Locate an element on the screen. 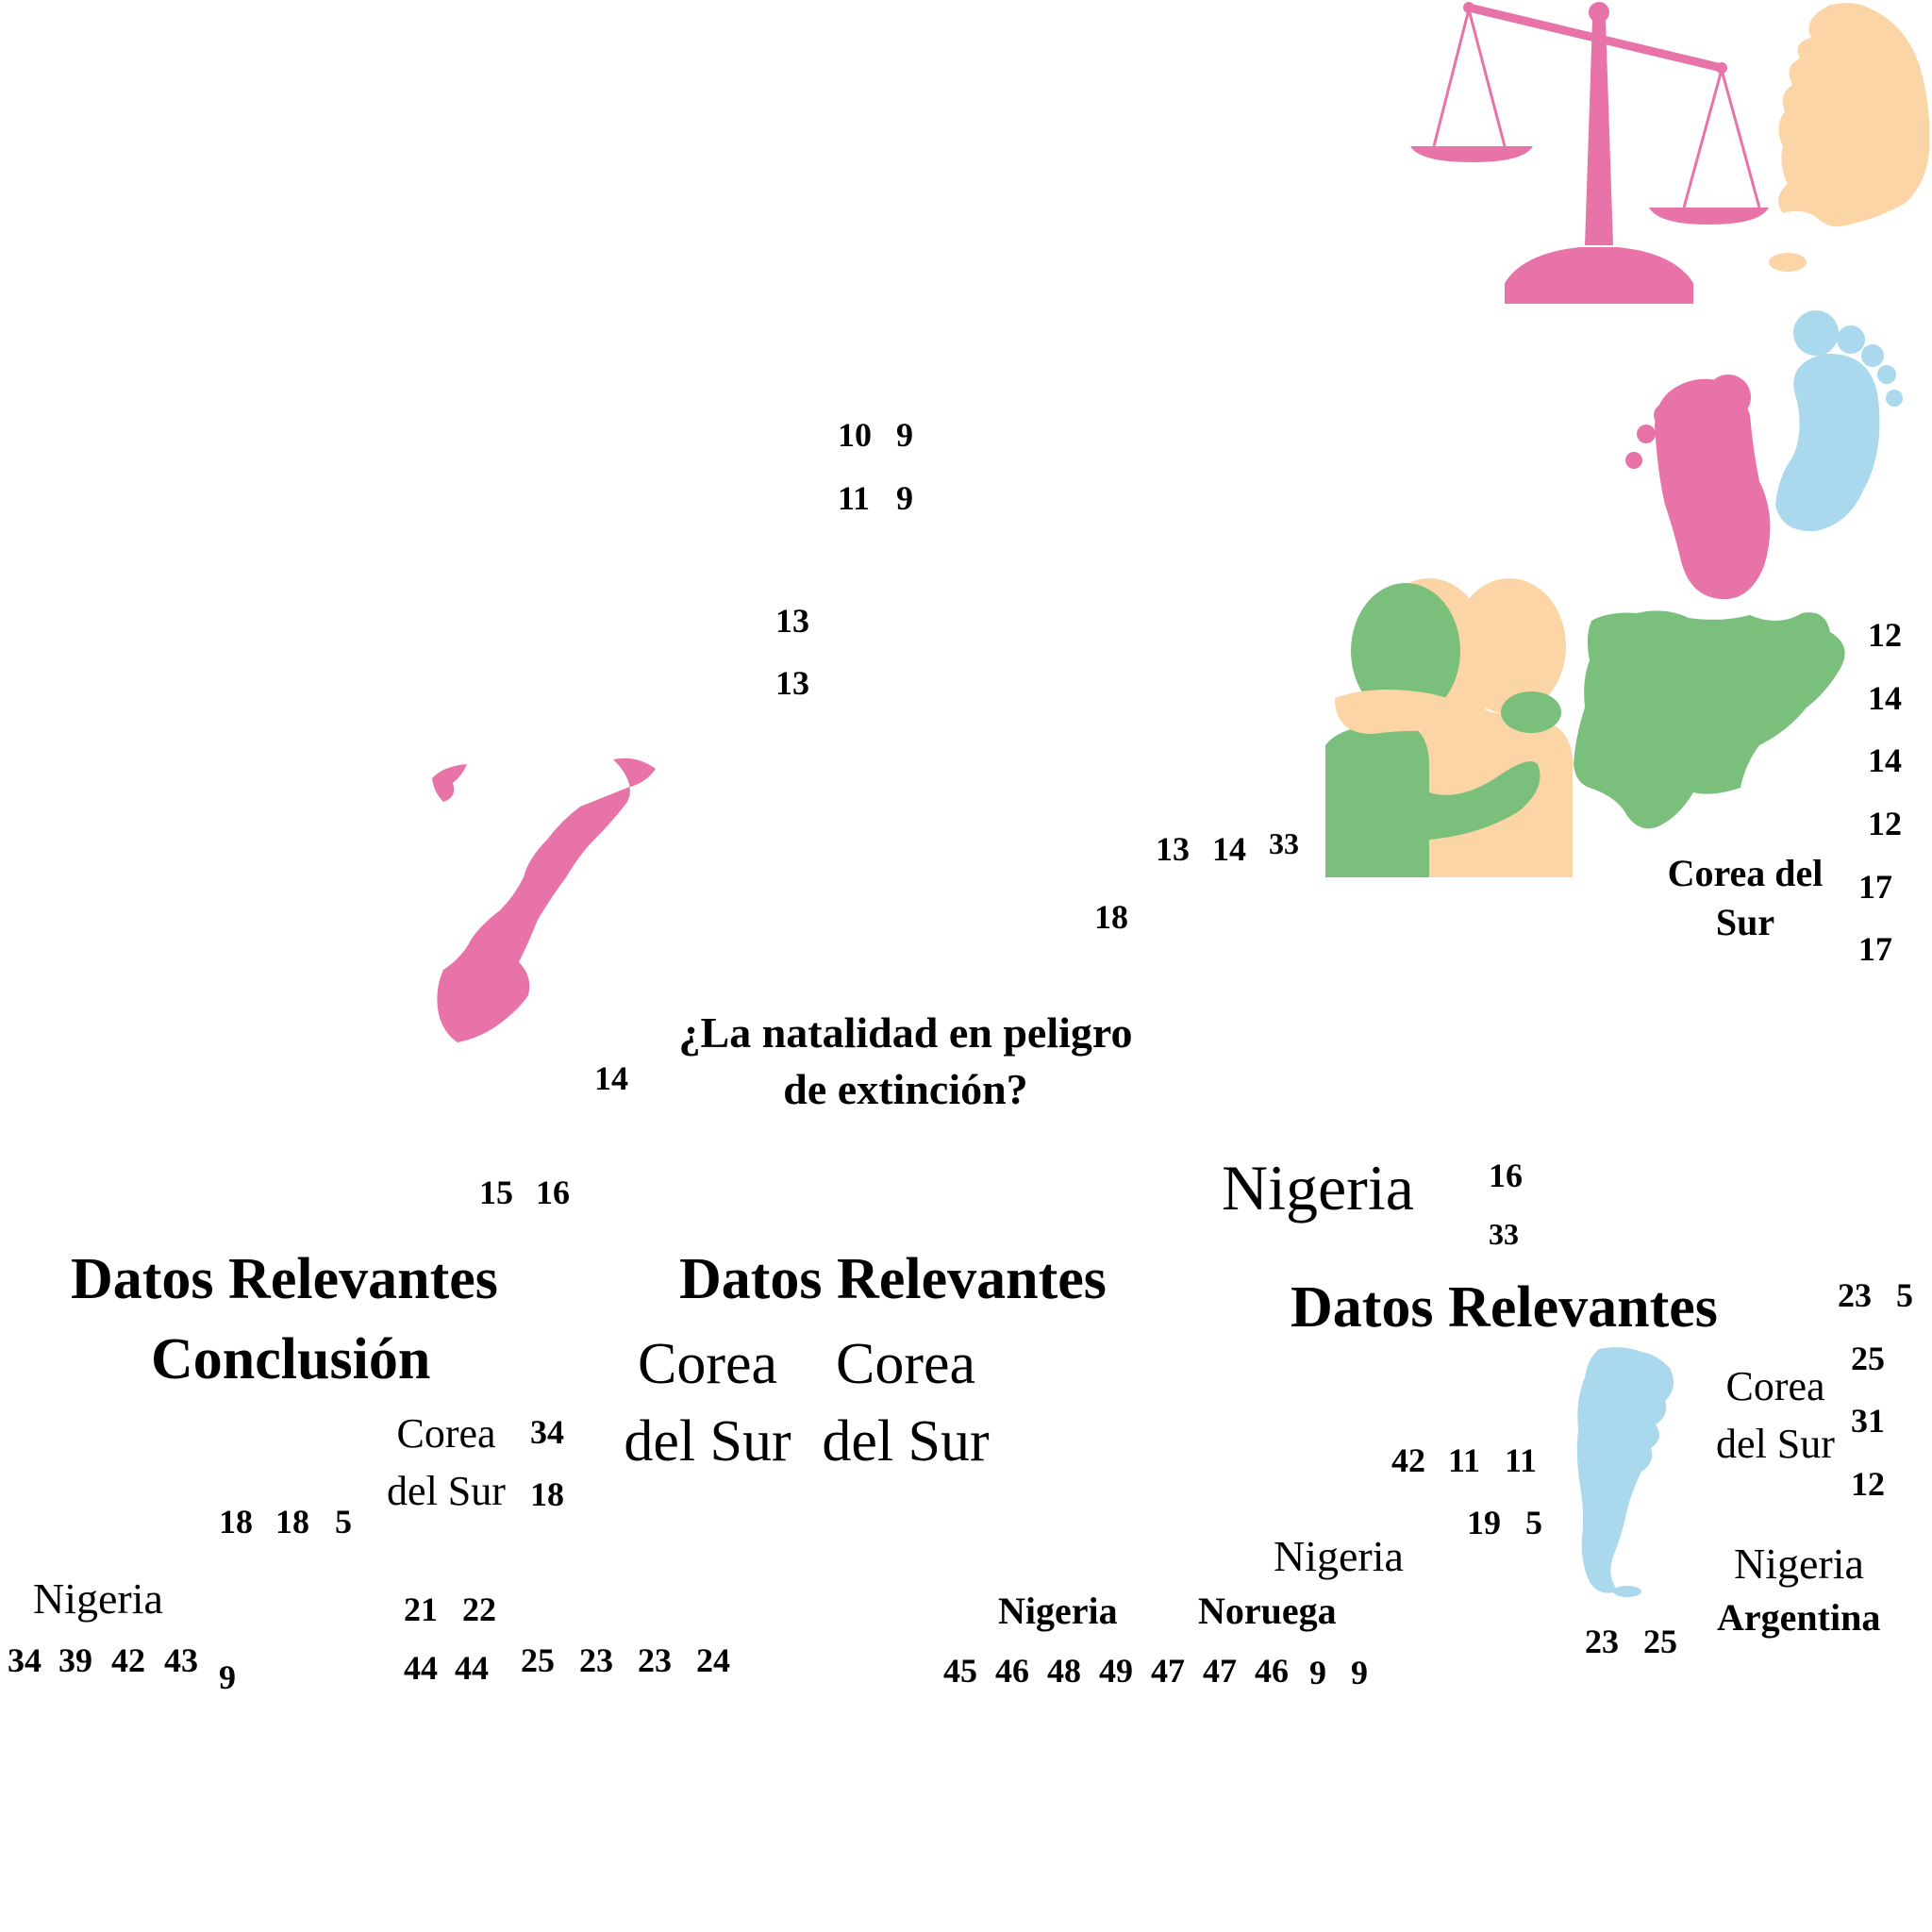 The image size is (1932, 1932). label-corea-big-a: Corea del Sur is located at coordinates (708, 1403).